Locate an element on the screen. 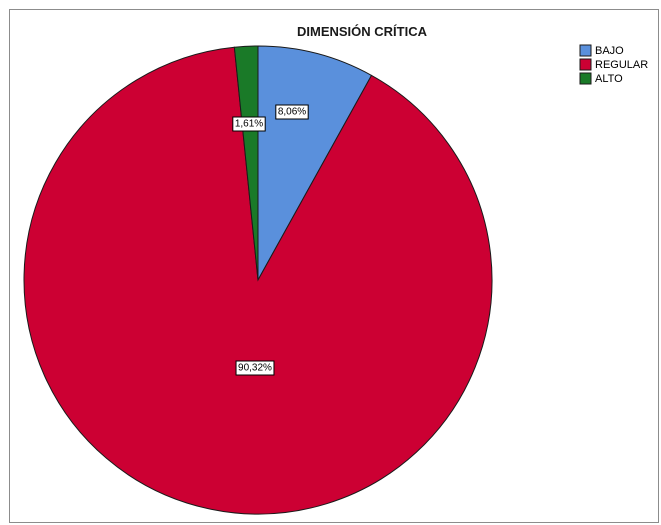  legend-label: ALTO is located at coordinates (609, 79).